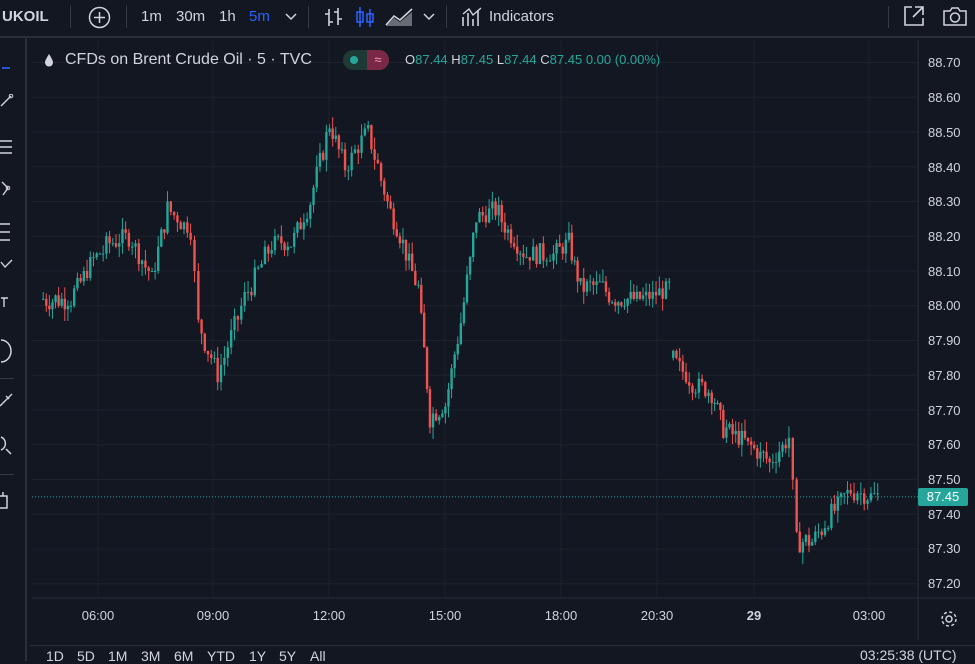 The height and width of the screenshot is (664, 975). Describe the element at coordinates (399, 17) in the screenshot. I see `area-chart-type-icon` at that location.